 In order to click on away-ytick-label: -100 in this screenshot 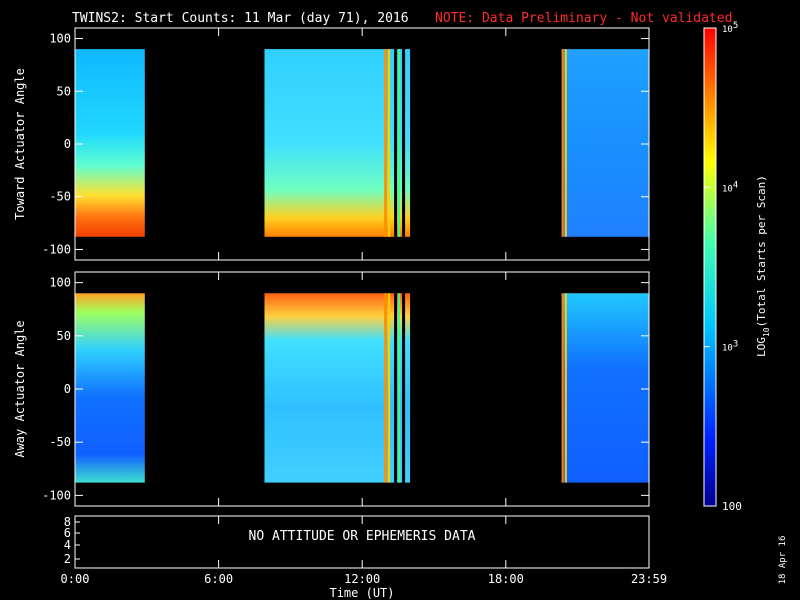, I will do `click(56, 495)`.